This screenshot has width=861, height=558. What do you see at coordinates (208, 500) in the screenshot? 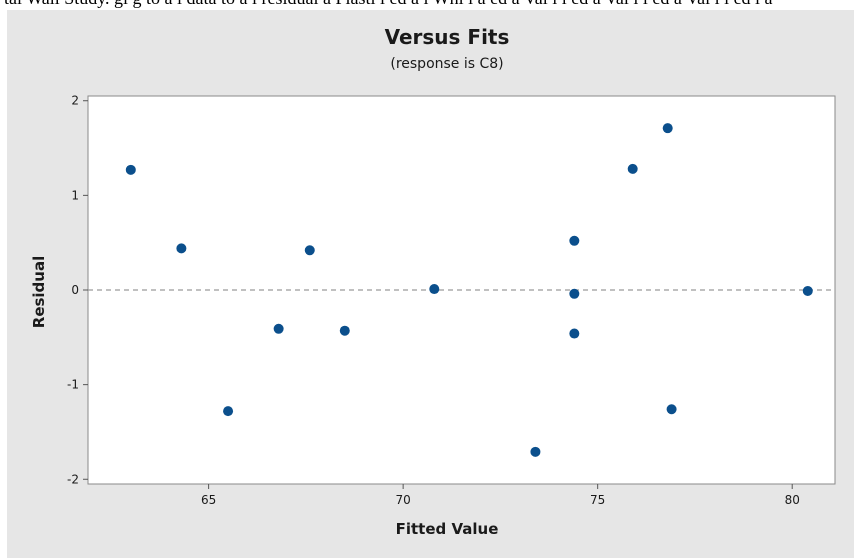
I see `x-tick-label: 65` at bounding box center [208, 500].